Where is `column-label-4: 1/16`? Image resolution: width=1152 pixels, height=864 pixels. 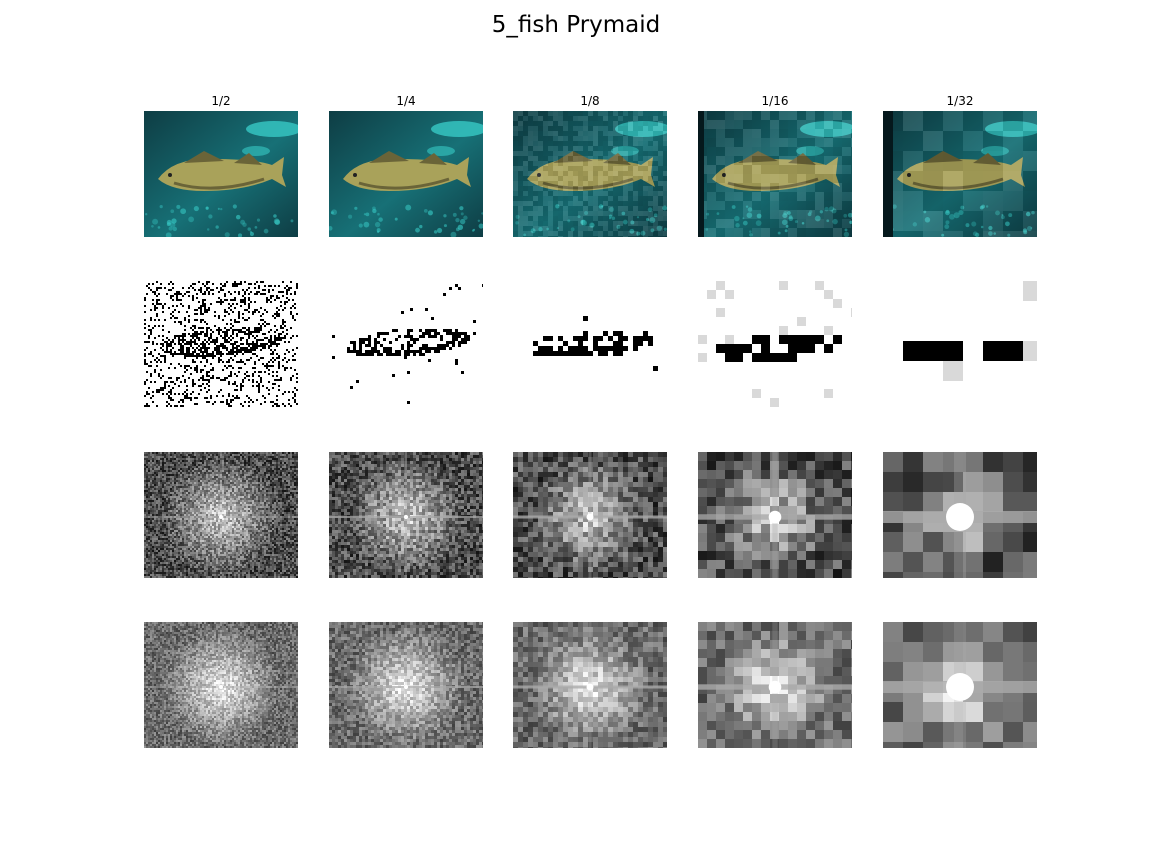 column-label-4: 1/16 is located at coordinates (775, 101).